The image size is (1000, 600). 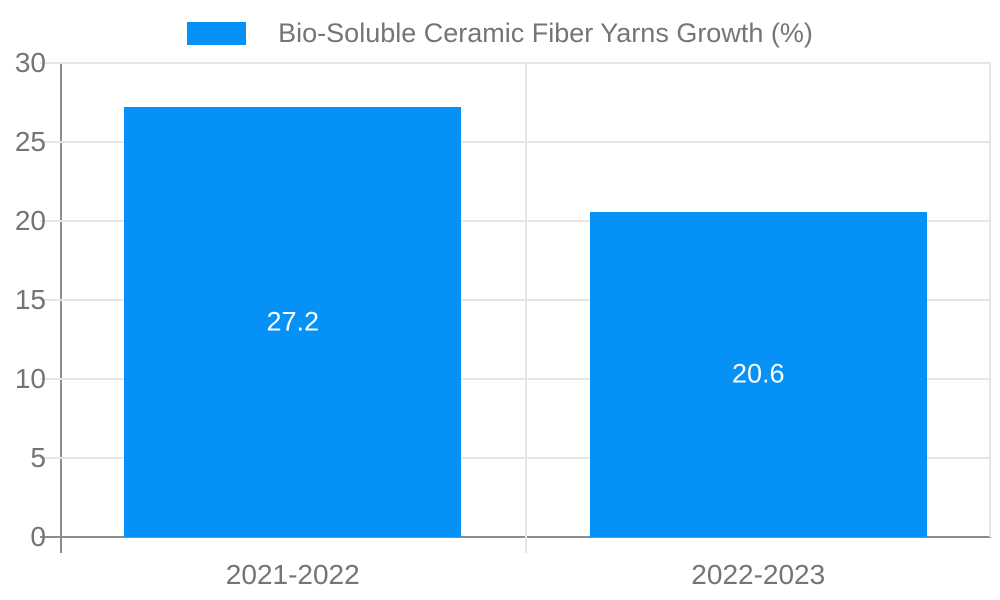 I want to click on bar-value-label: 27.2, so click(x=293, y=321).